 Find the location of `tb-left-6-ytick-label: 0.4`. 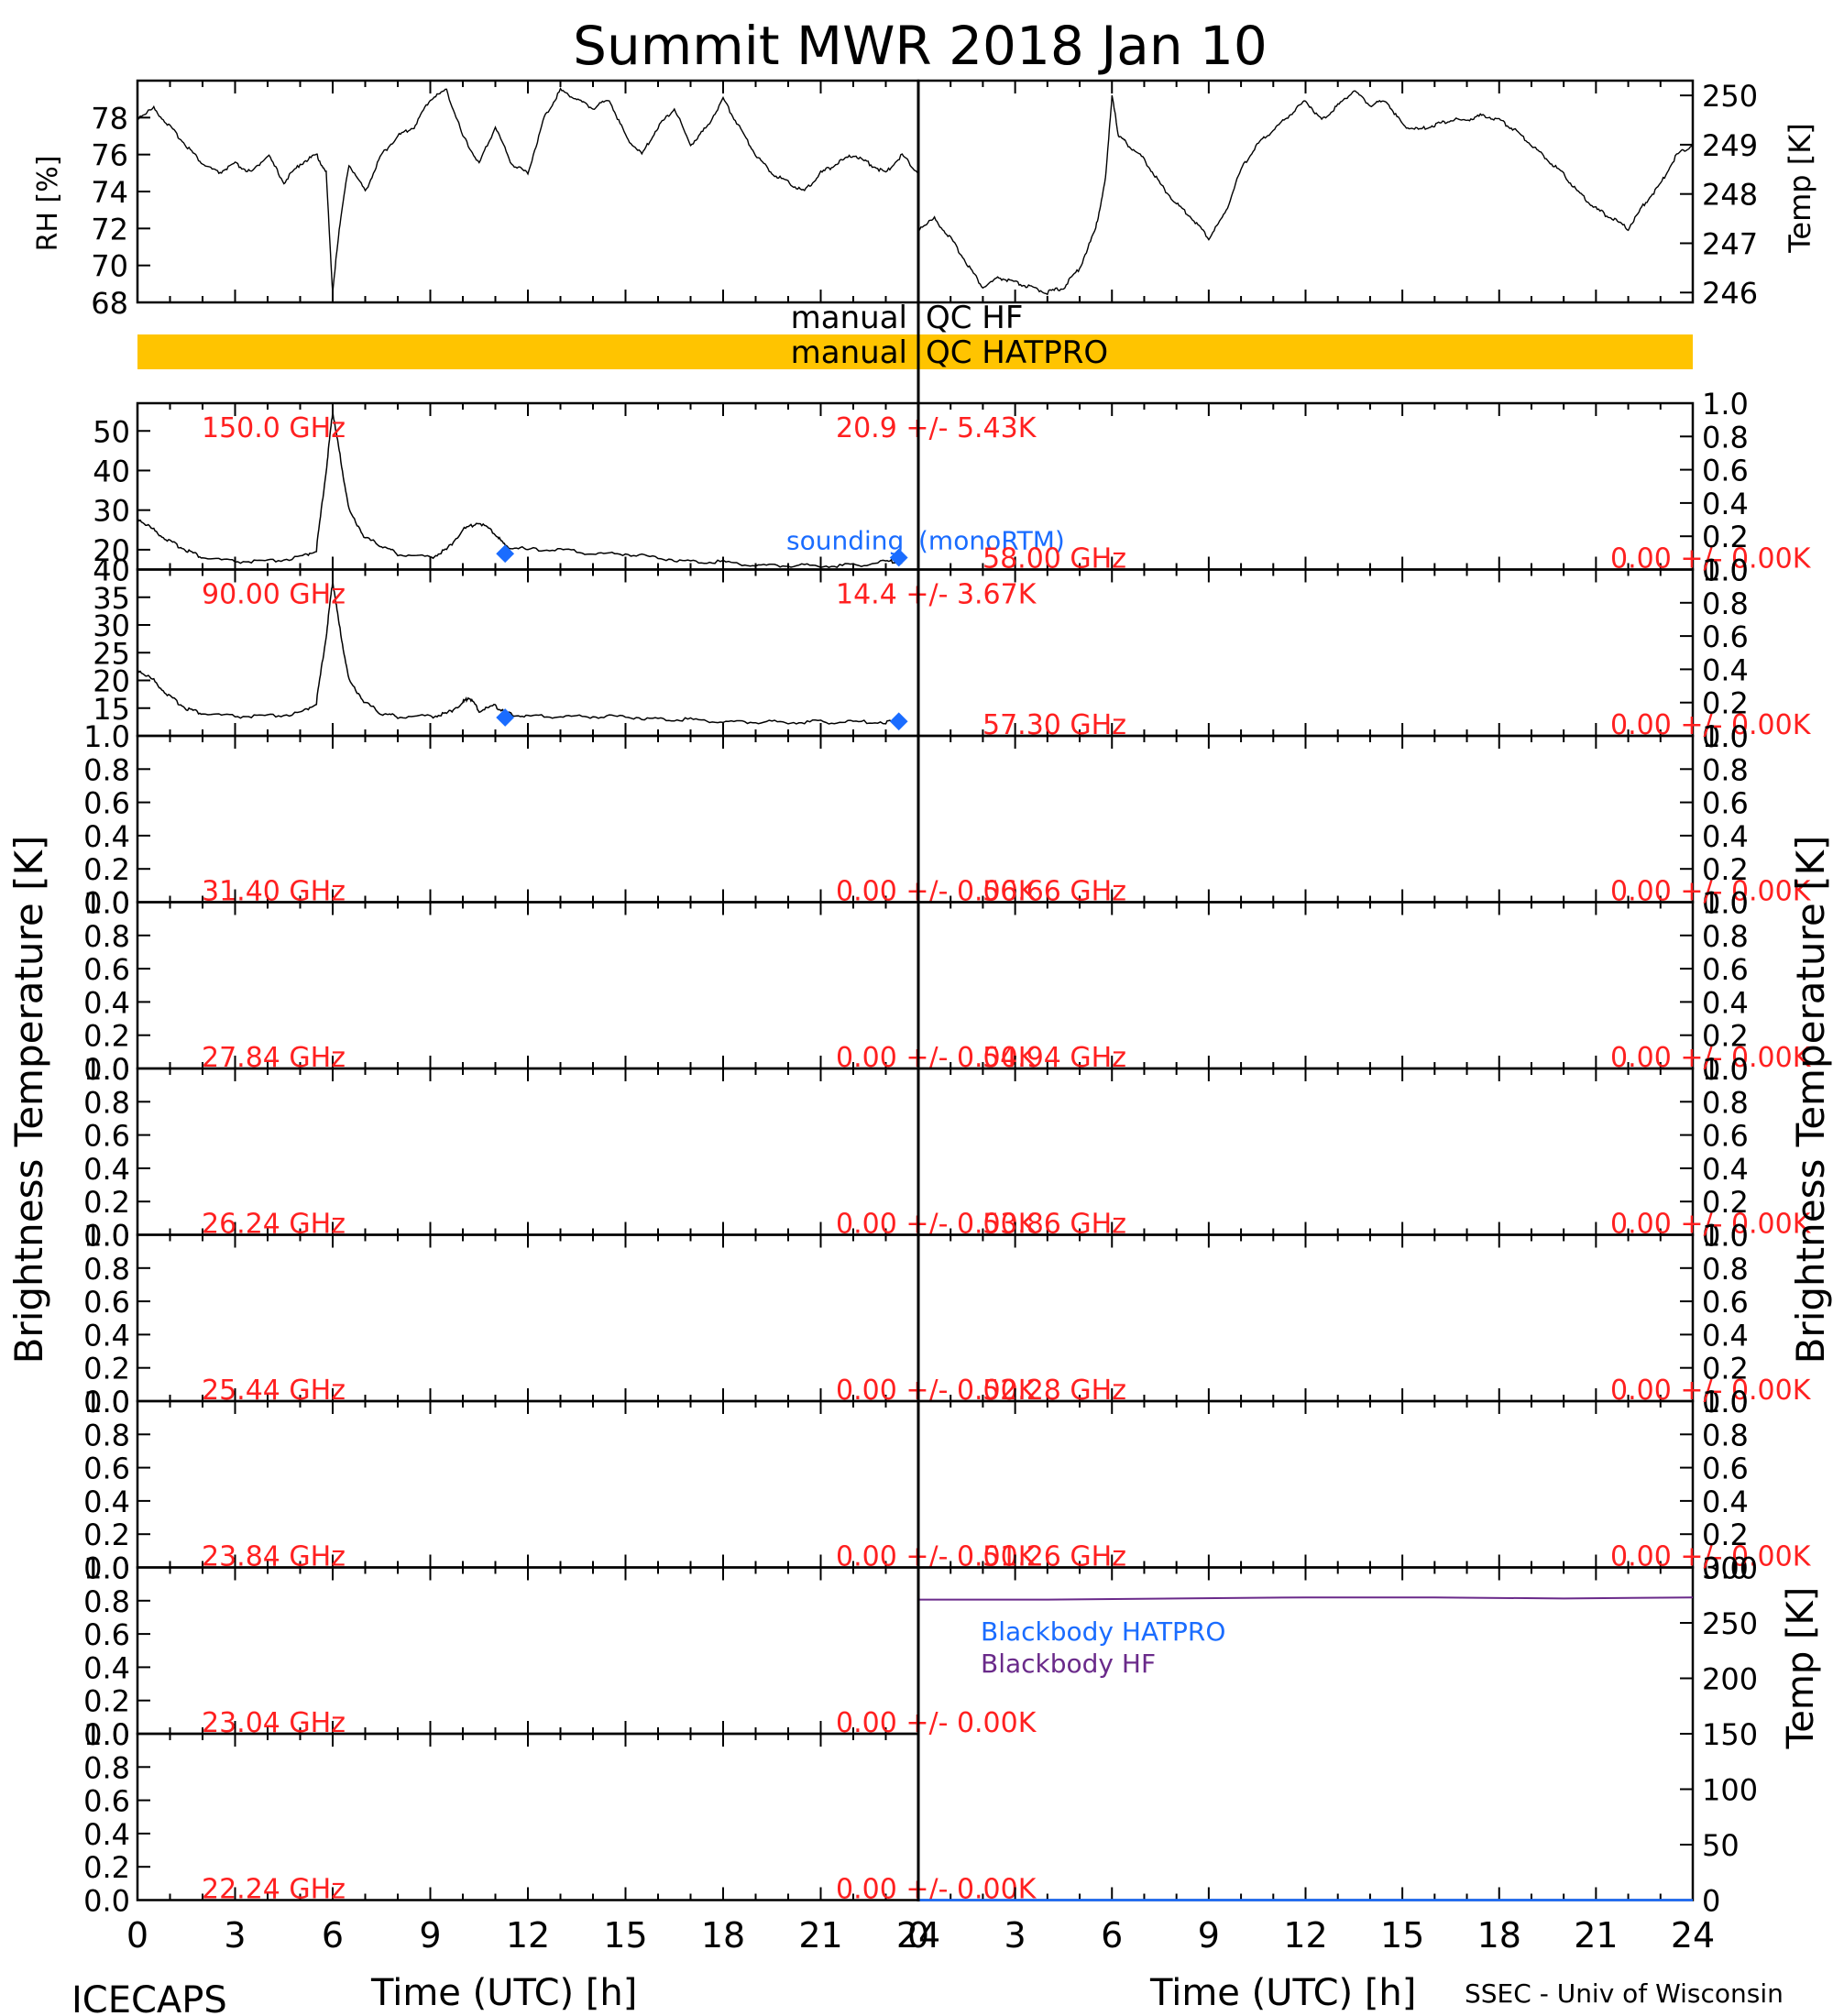

tb-left-6-ytick-label: 0.4 is located at coordinates (106, 1502).